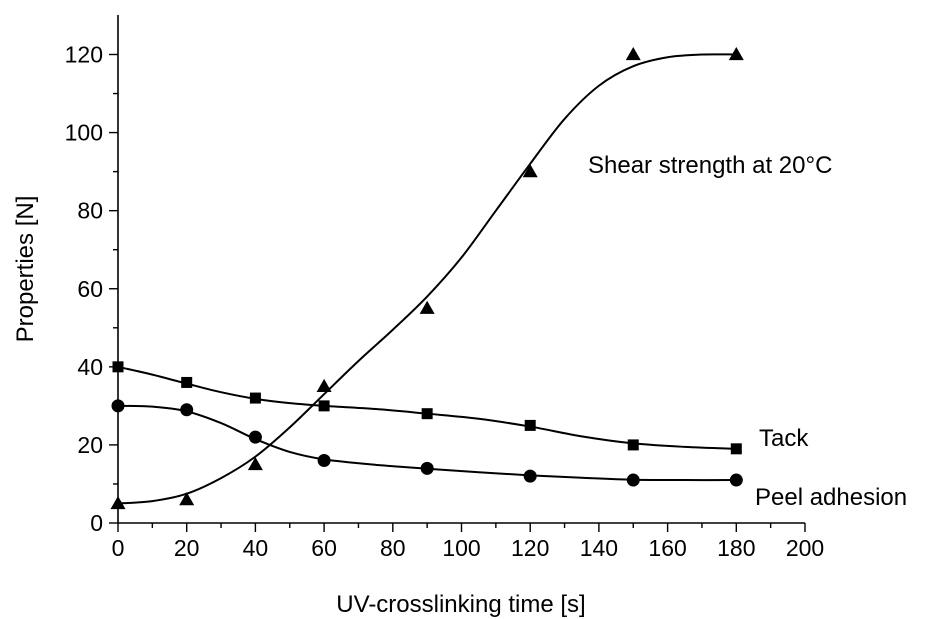  What do you see at coordinates (831, 497) in the screenshot?
I see `series-label-peel: Peel adhesion` at bounding box center [831, 497].